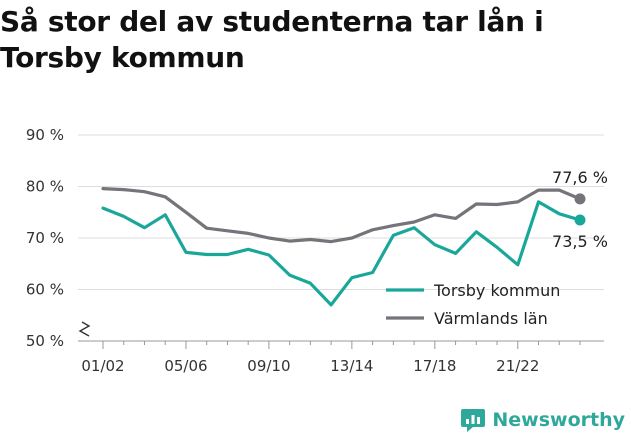  Describe the element at coordinates (517, 366) in the screenshot. I see `x-tick-label: 21/22` at that location.